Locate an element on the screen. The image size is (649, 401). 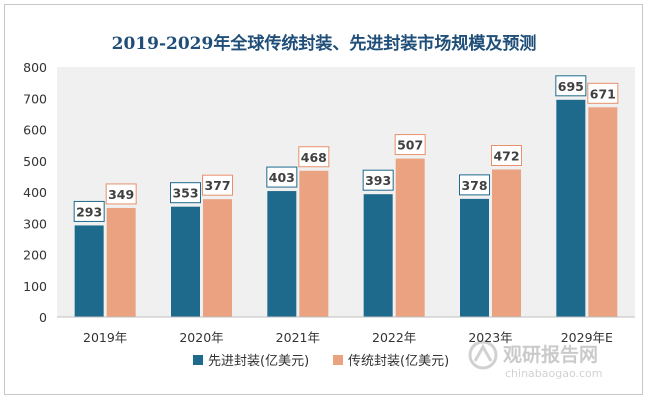
legend-label: 先进封装(亿美元) is located at coordinates (258, 361).